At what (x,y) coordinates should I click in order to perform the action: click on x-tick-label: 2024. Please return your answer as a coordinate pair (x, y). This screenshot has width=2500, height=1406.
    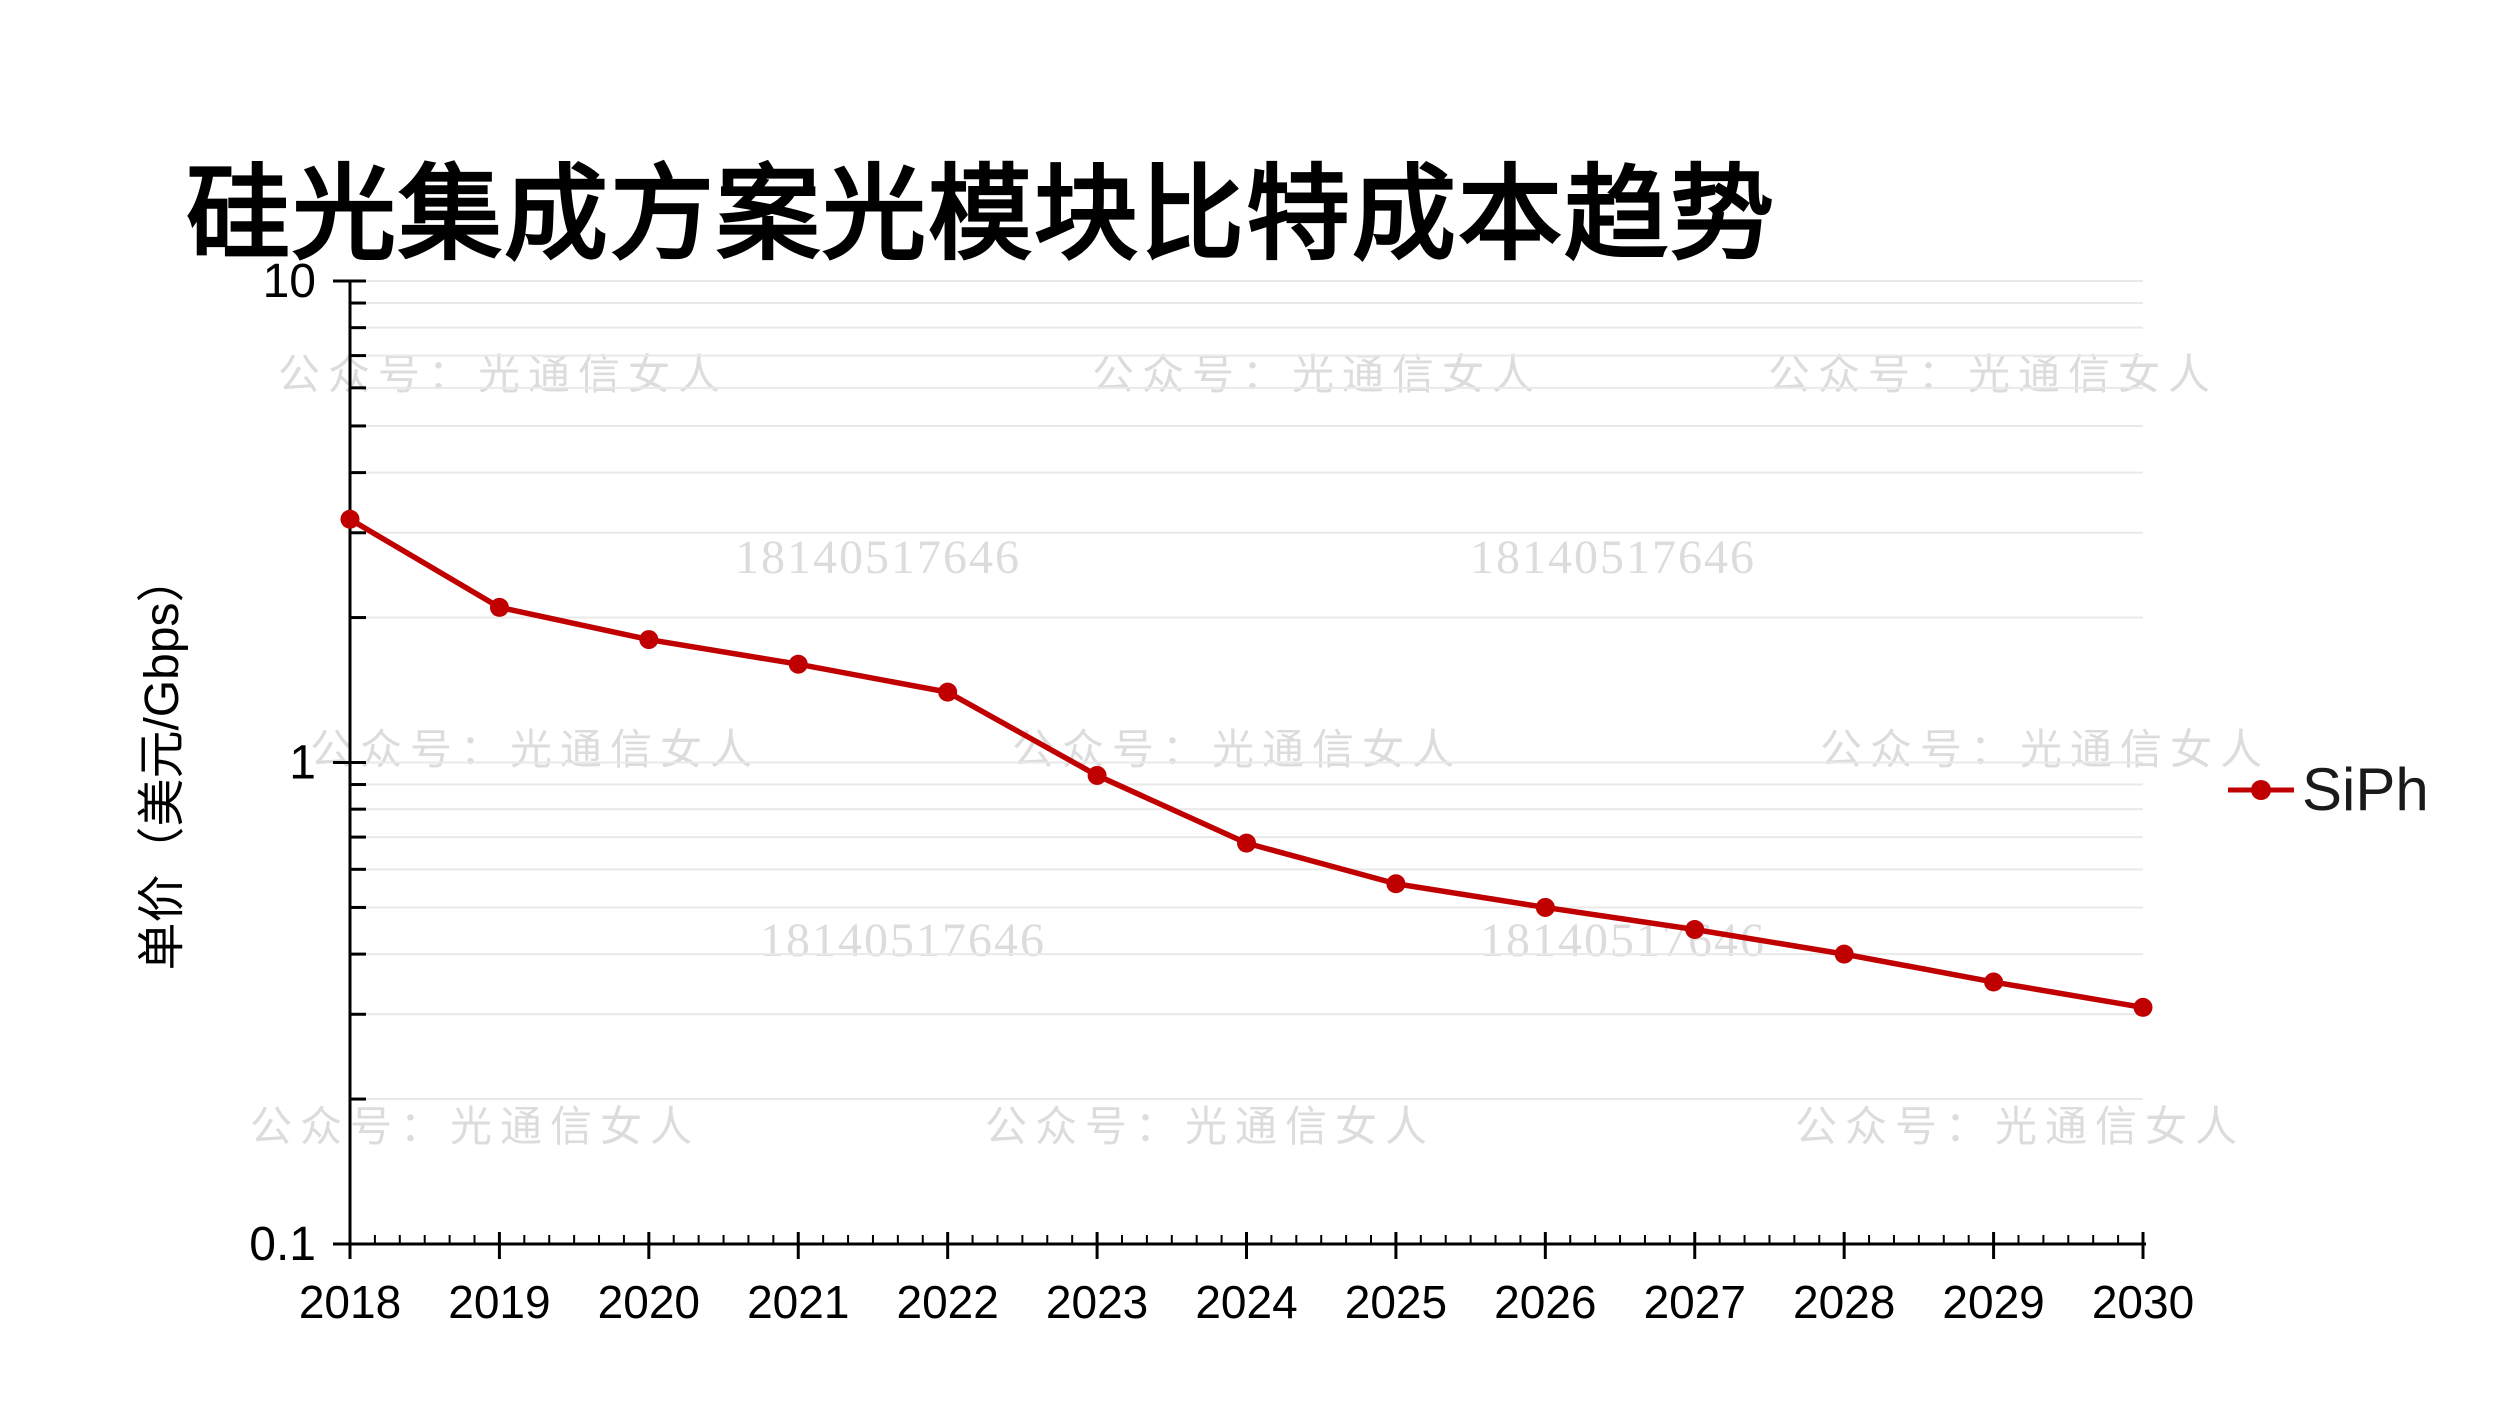
    Looking at the image, I should click on (1246, 1302).